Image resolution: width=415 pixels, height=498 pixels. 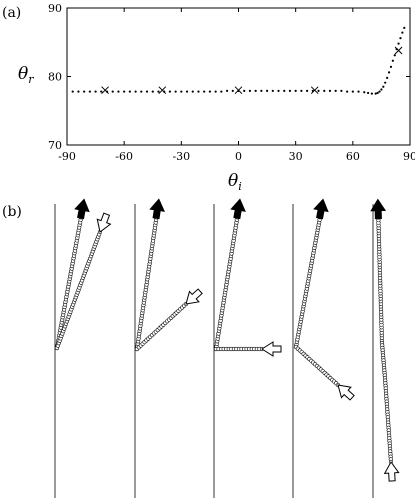 What do you see at coordinates (12, 212) in the screenshot?
I see `panel-b-label: (b)` at bounding box center [12, 212].